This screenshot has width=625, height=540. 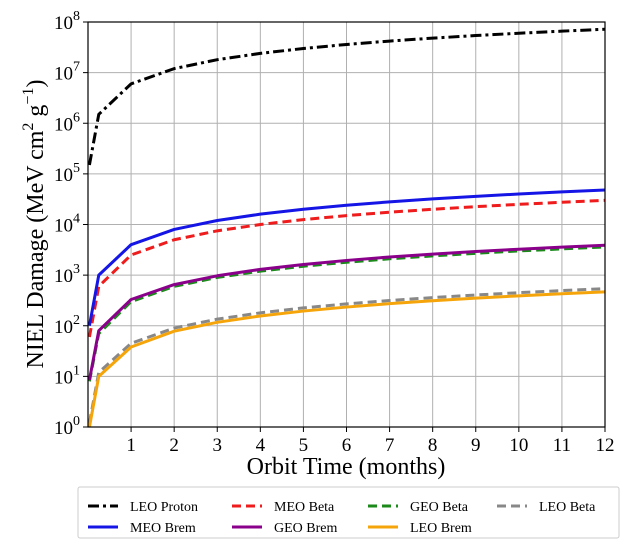 I want to click on y-axis-title-mid: g, so click(x=36, y=114).